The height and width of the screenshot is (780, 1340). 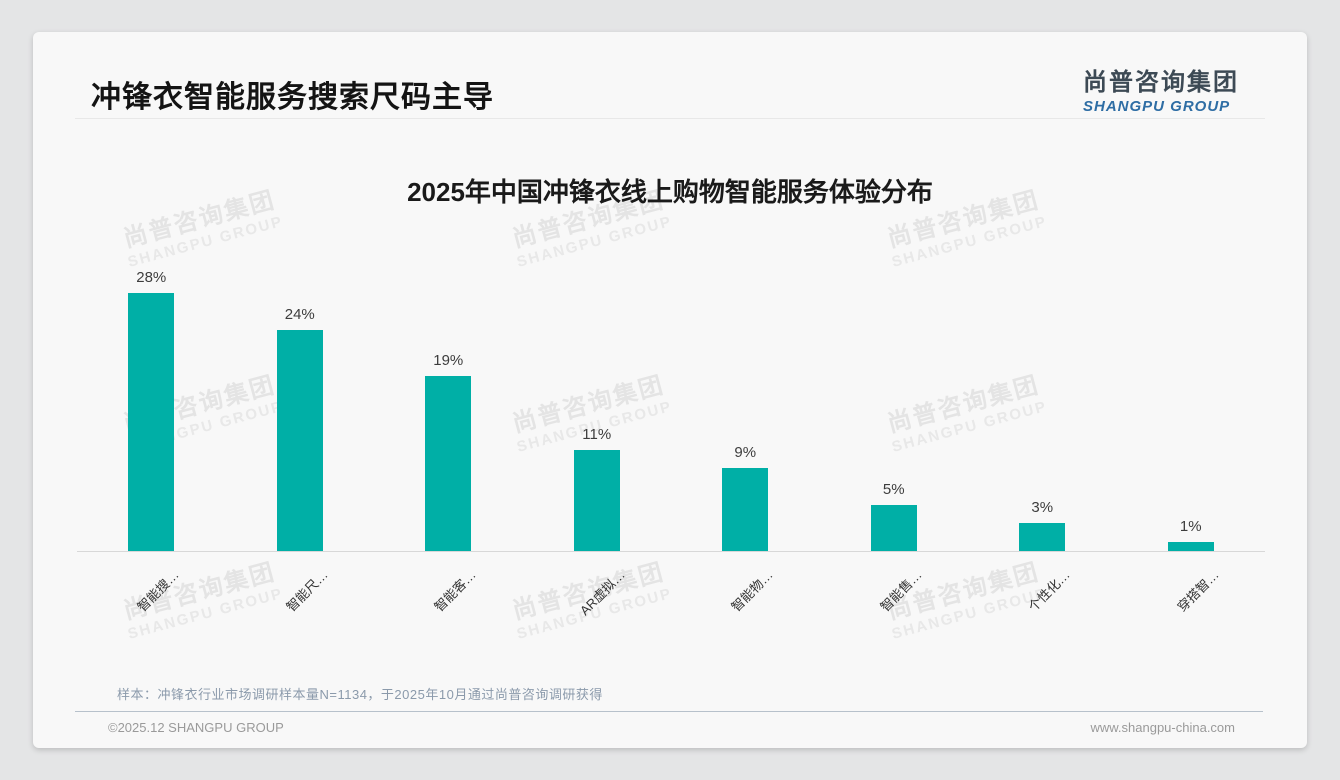 What do you see at coordinates (671, 551) in the screenshot?
I see `x-axis-line` at bounding box center [671, 551].